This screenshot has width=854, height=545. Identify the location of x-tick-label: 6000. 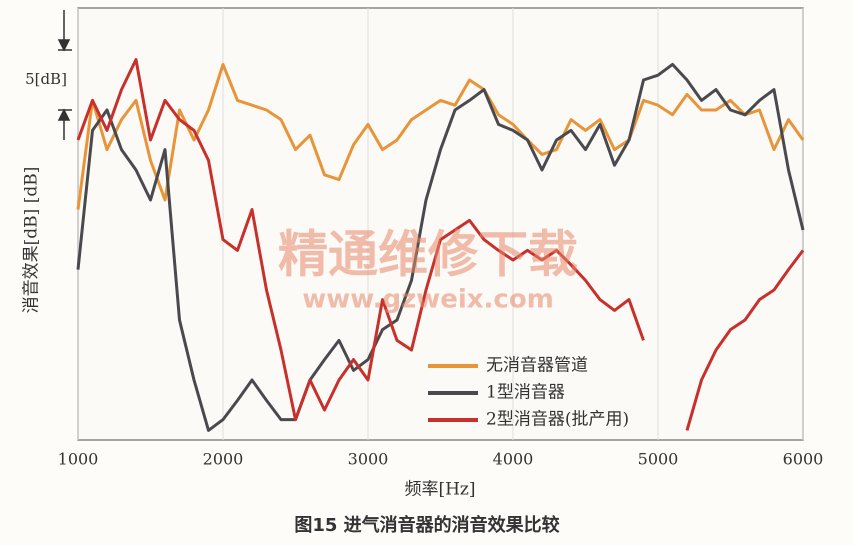
(803, 459).